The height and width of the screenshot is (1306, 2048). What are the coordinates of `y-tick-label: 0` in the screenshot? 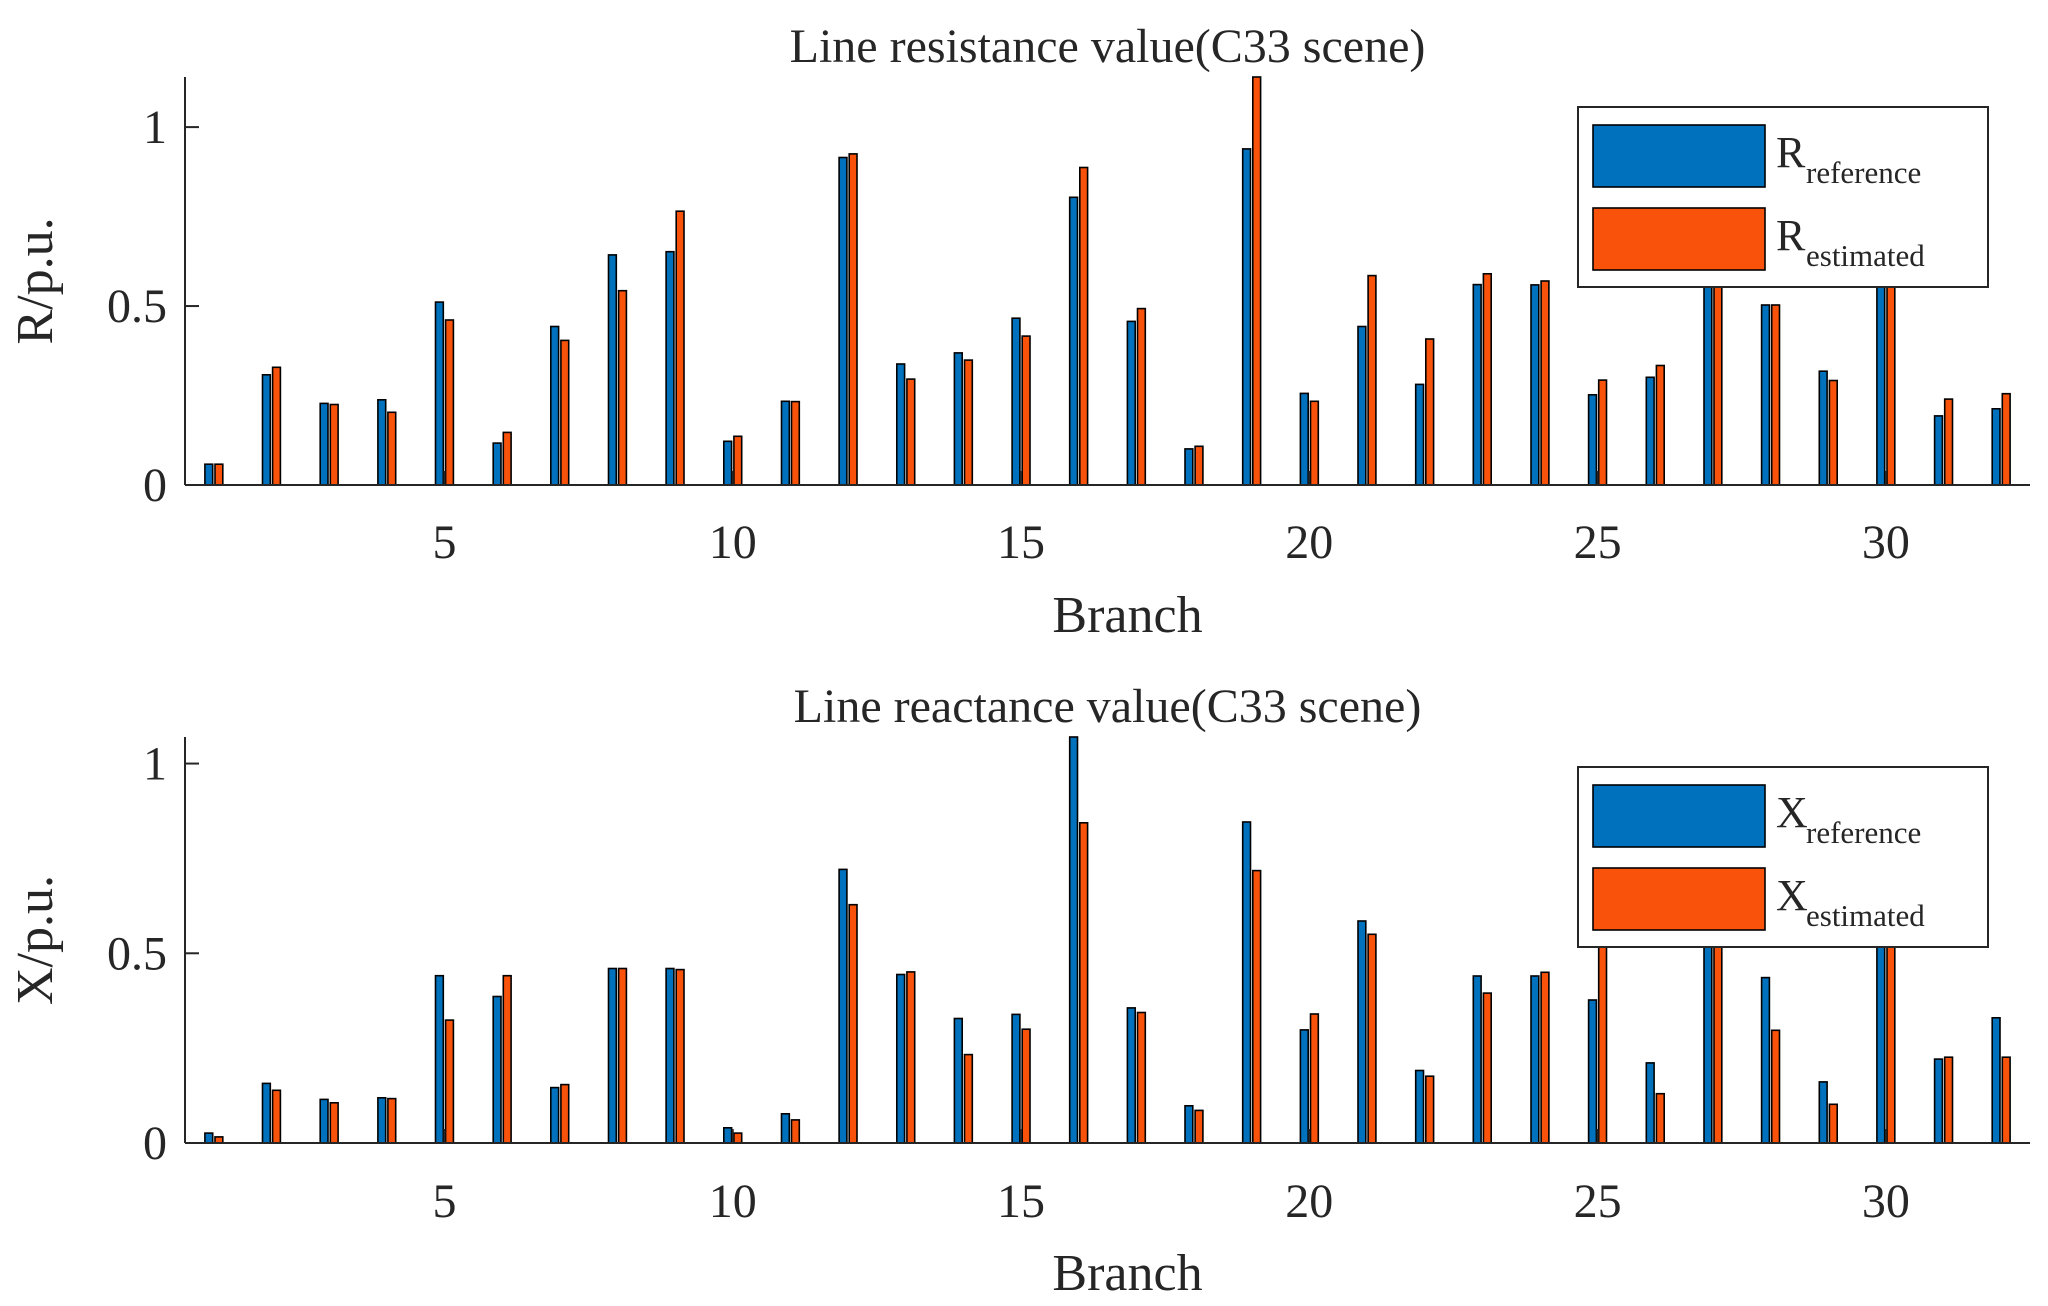 It's located at (155, 1143).